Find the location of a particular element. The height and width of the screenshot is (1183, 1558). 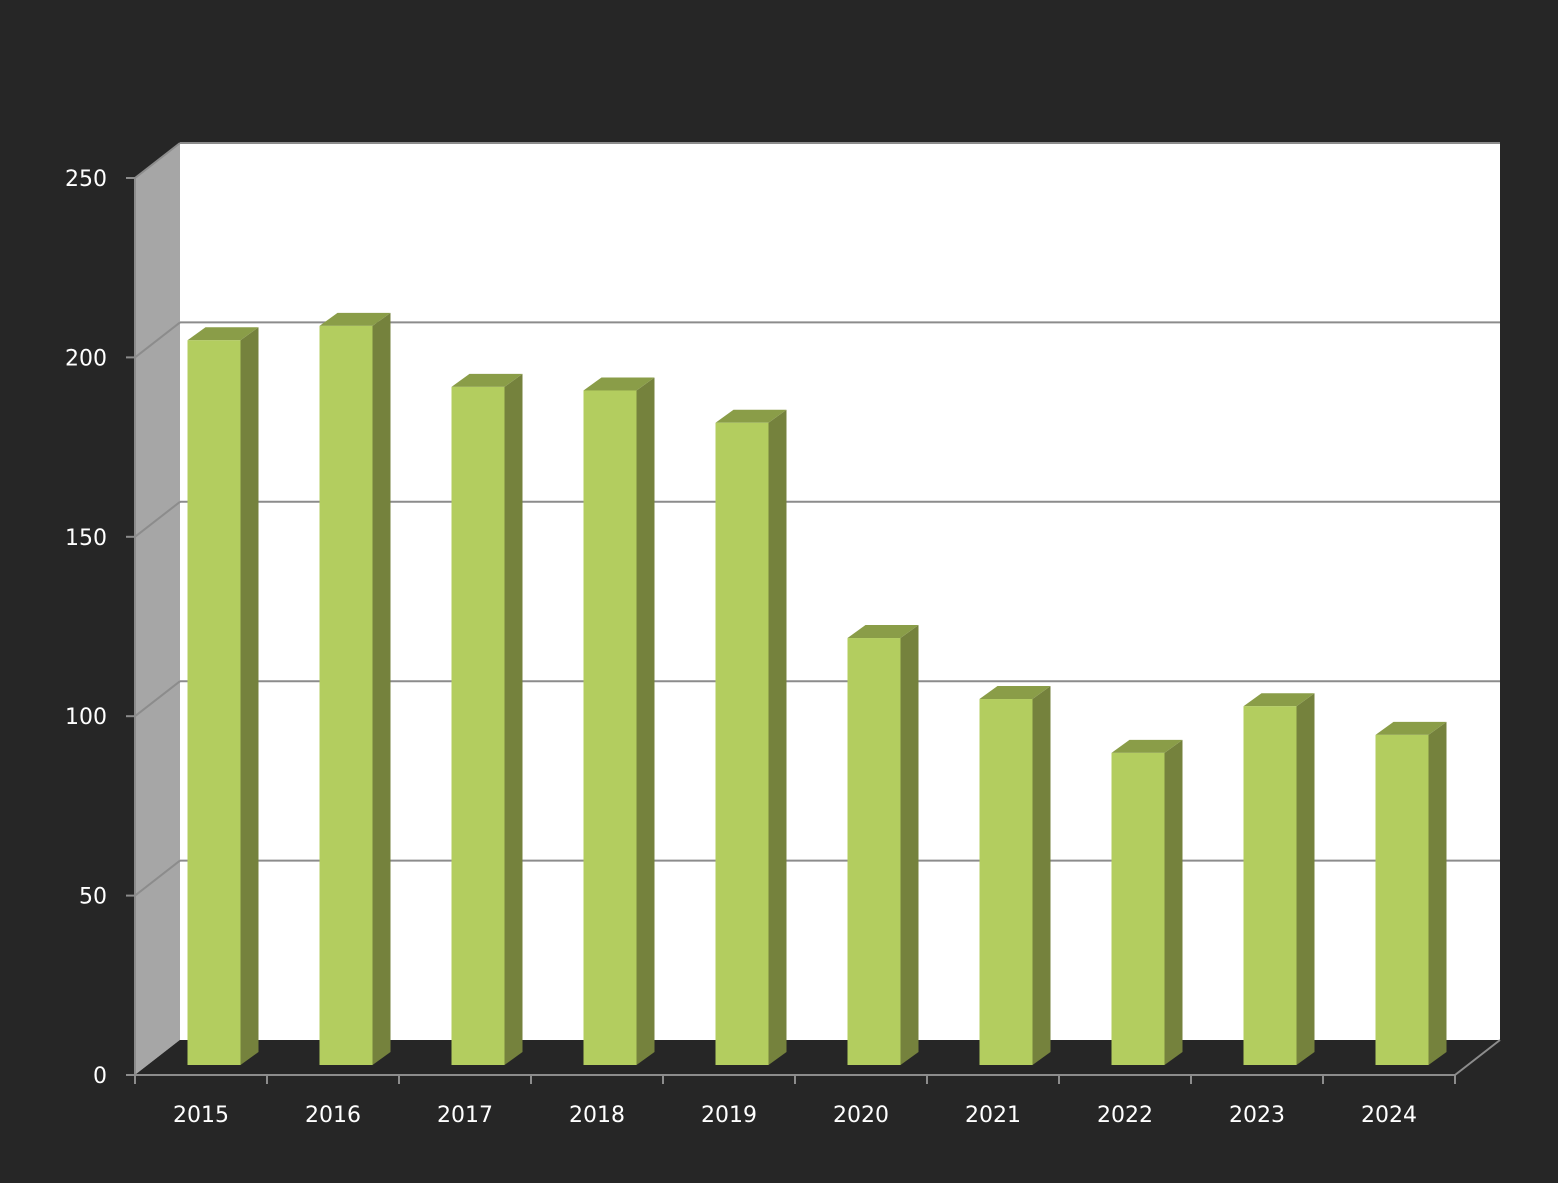

bar-2022 is located at coordinates (1147, 902).